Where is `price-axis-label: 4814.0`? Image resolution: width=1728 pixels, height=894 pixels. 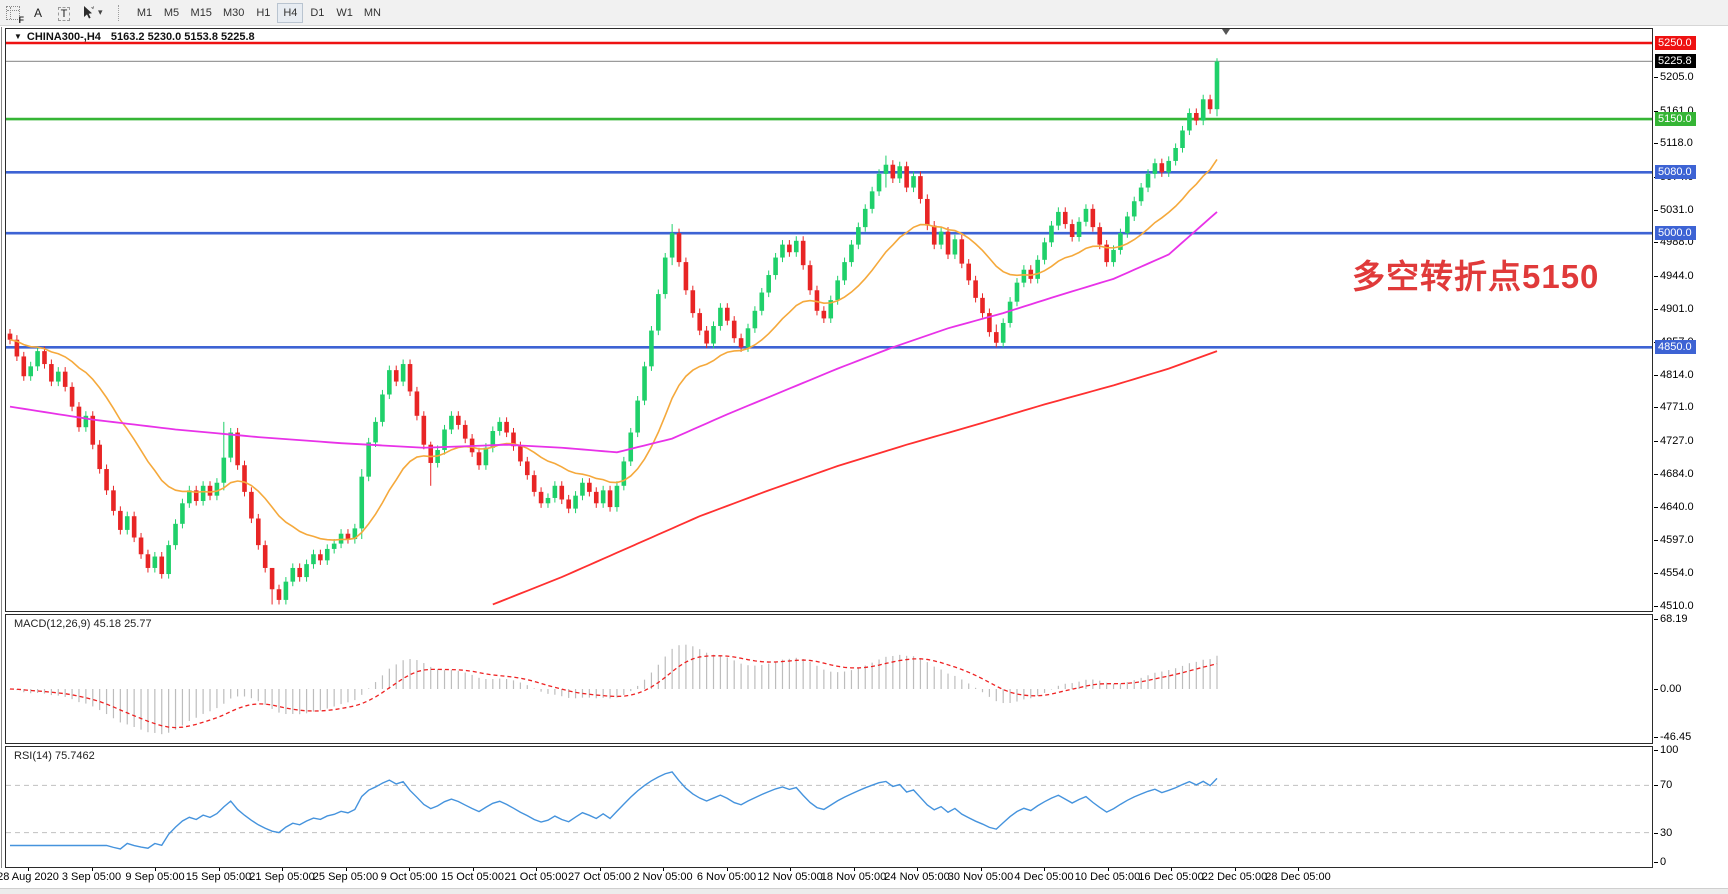
price-axis-label: 4814.0 is located at coordinates (1674, 374).